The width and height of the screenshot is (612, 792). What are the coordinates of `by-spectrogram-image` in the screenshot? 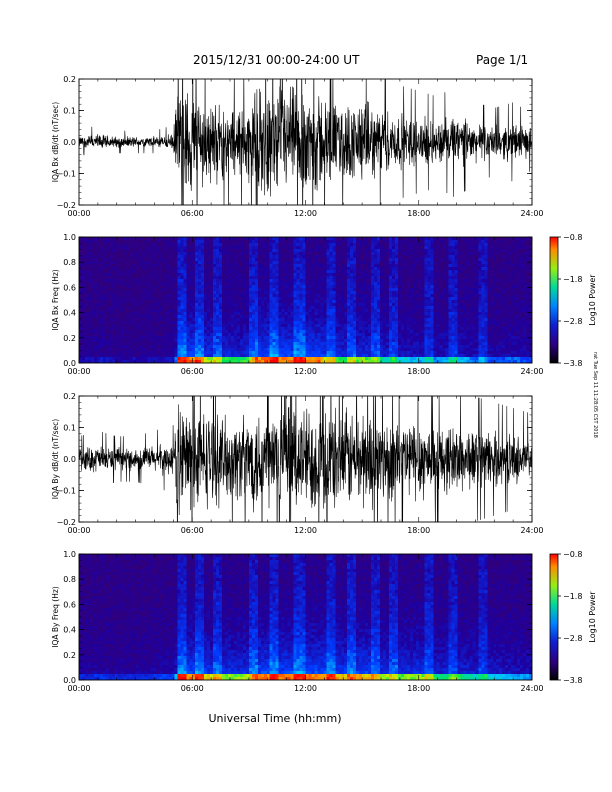 It's located at (305, 617).